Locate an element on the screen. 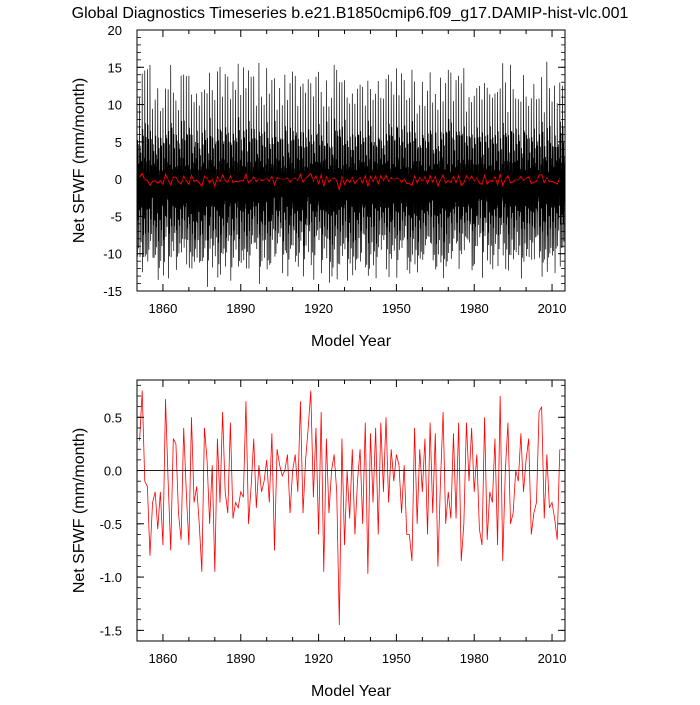  y-tick-label: -1.5 is located at coordinates (111, 630).